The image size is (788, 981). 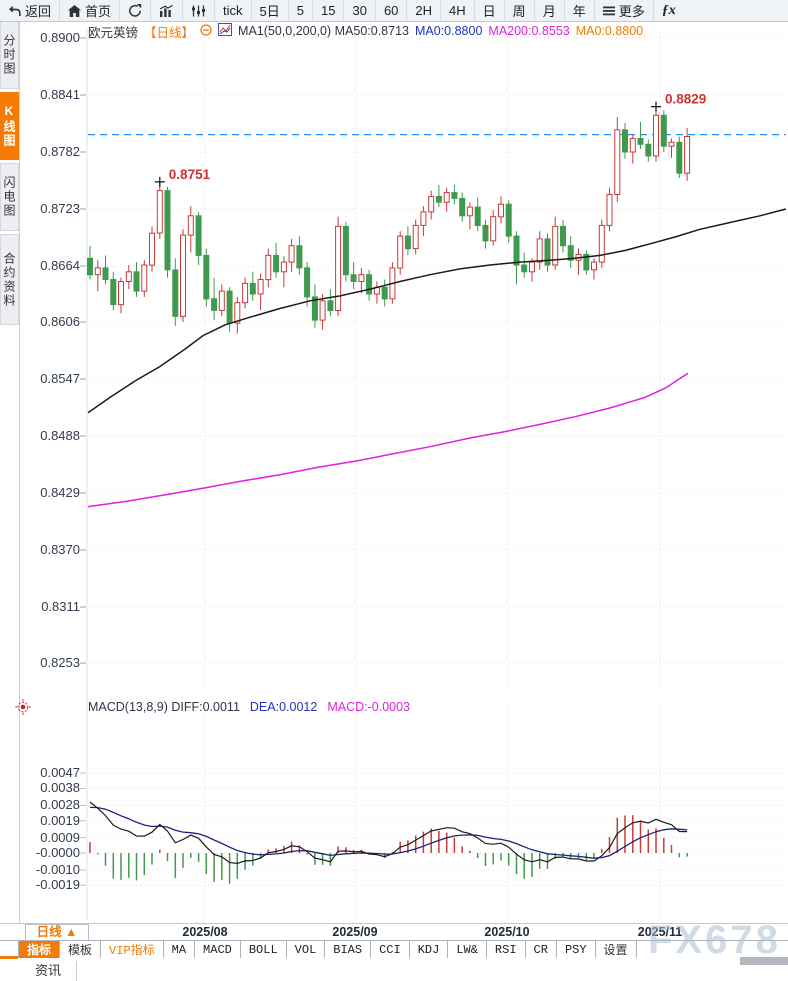 I want to click on toolbar-refresh-button, so click(x=136, y=10).